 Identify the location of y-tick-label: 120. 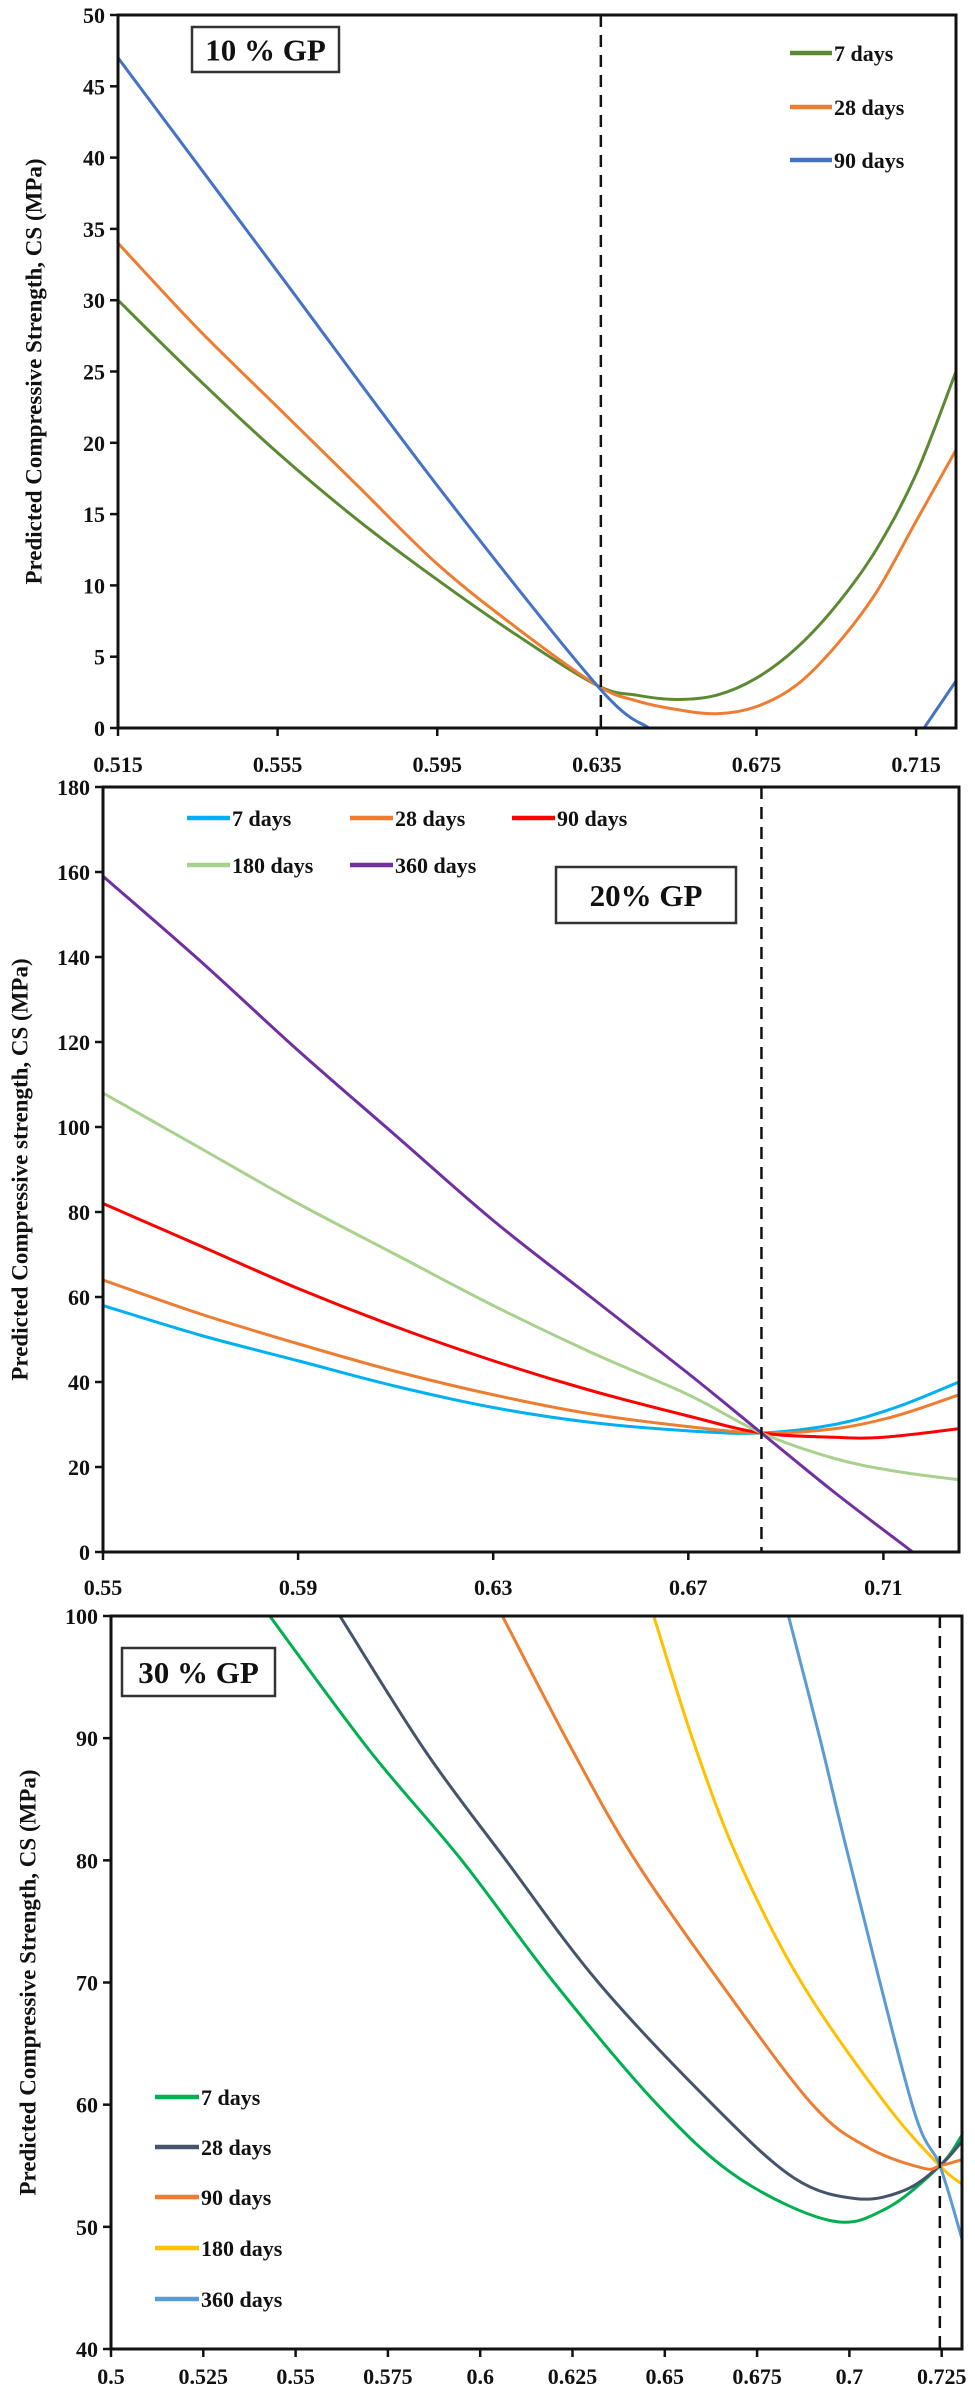
(73, 1042).